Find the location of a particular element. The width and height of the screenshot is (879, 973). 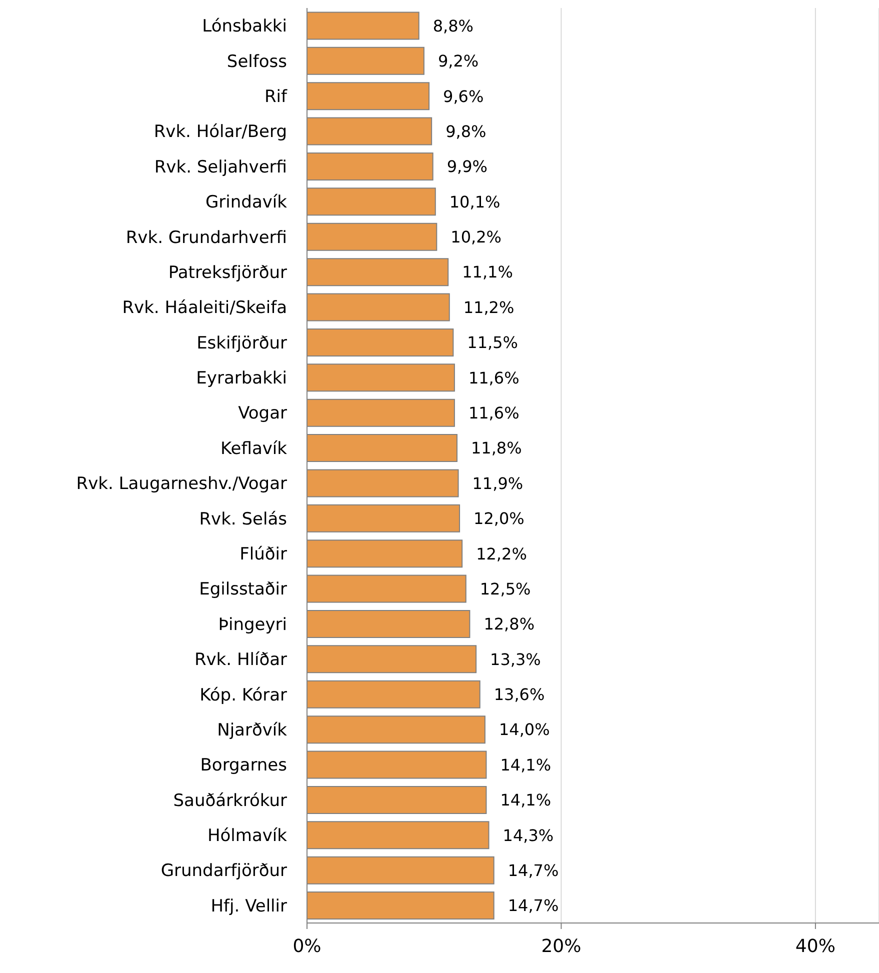

y-tick-label: Rvk. Grundarhverfi is located at coordinates (206, 238).